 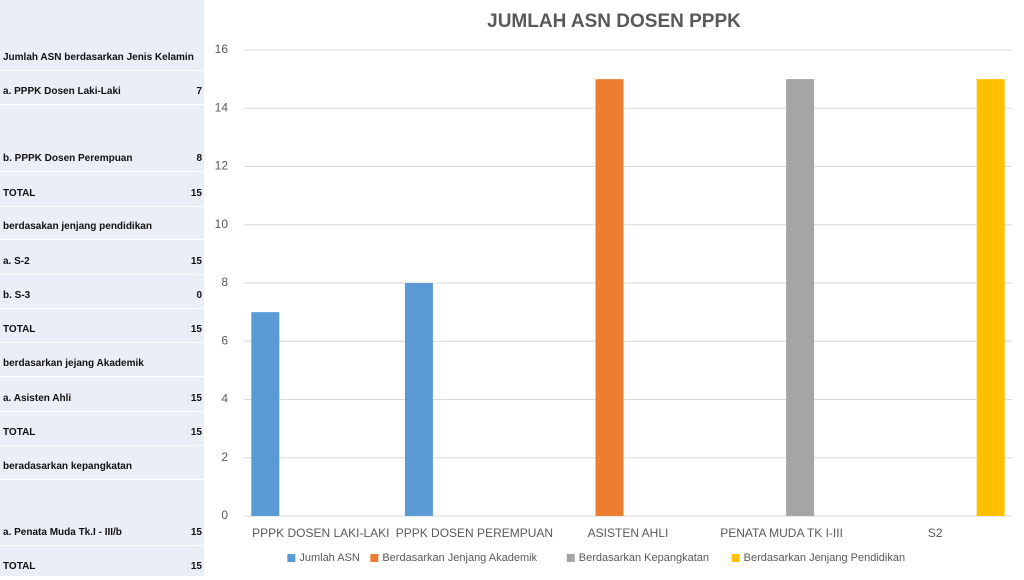 What do you see at coordinates (199, 91) in the screenshot?
I see `row-value: 7` at bounding box center [199, 91].